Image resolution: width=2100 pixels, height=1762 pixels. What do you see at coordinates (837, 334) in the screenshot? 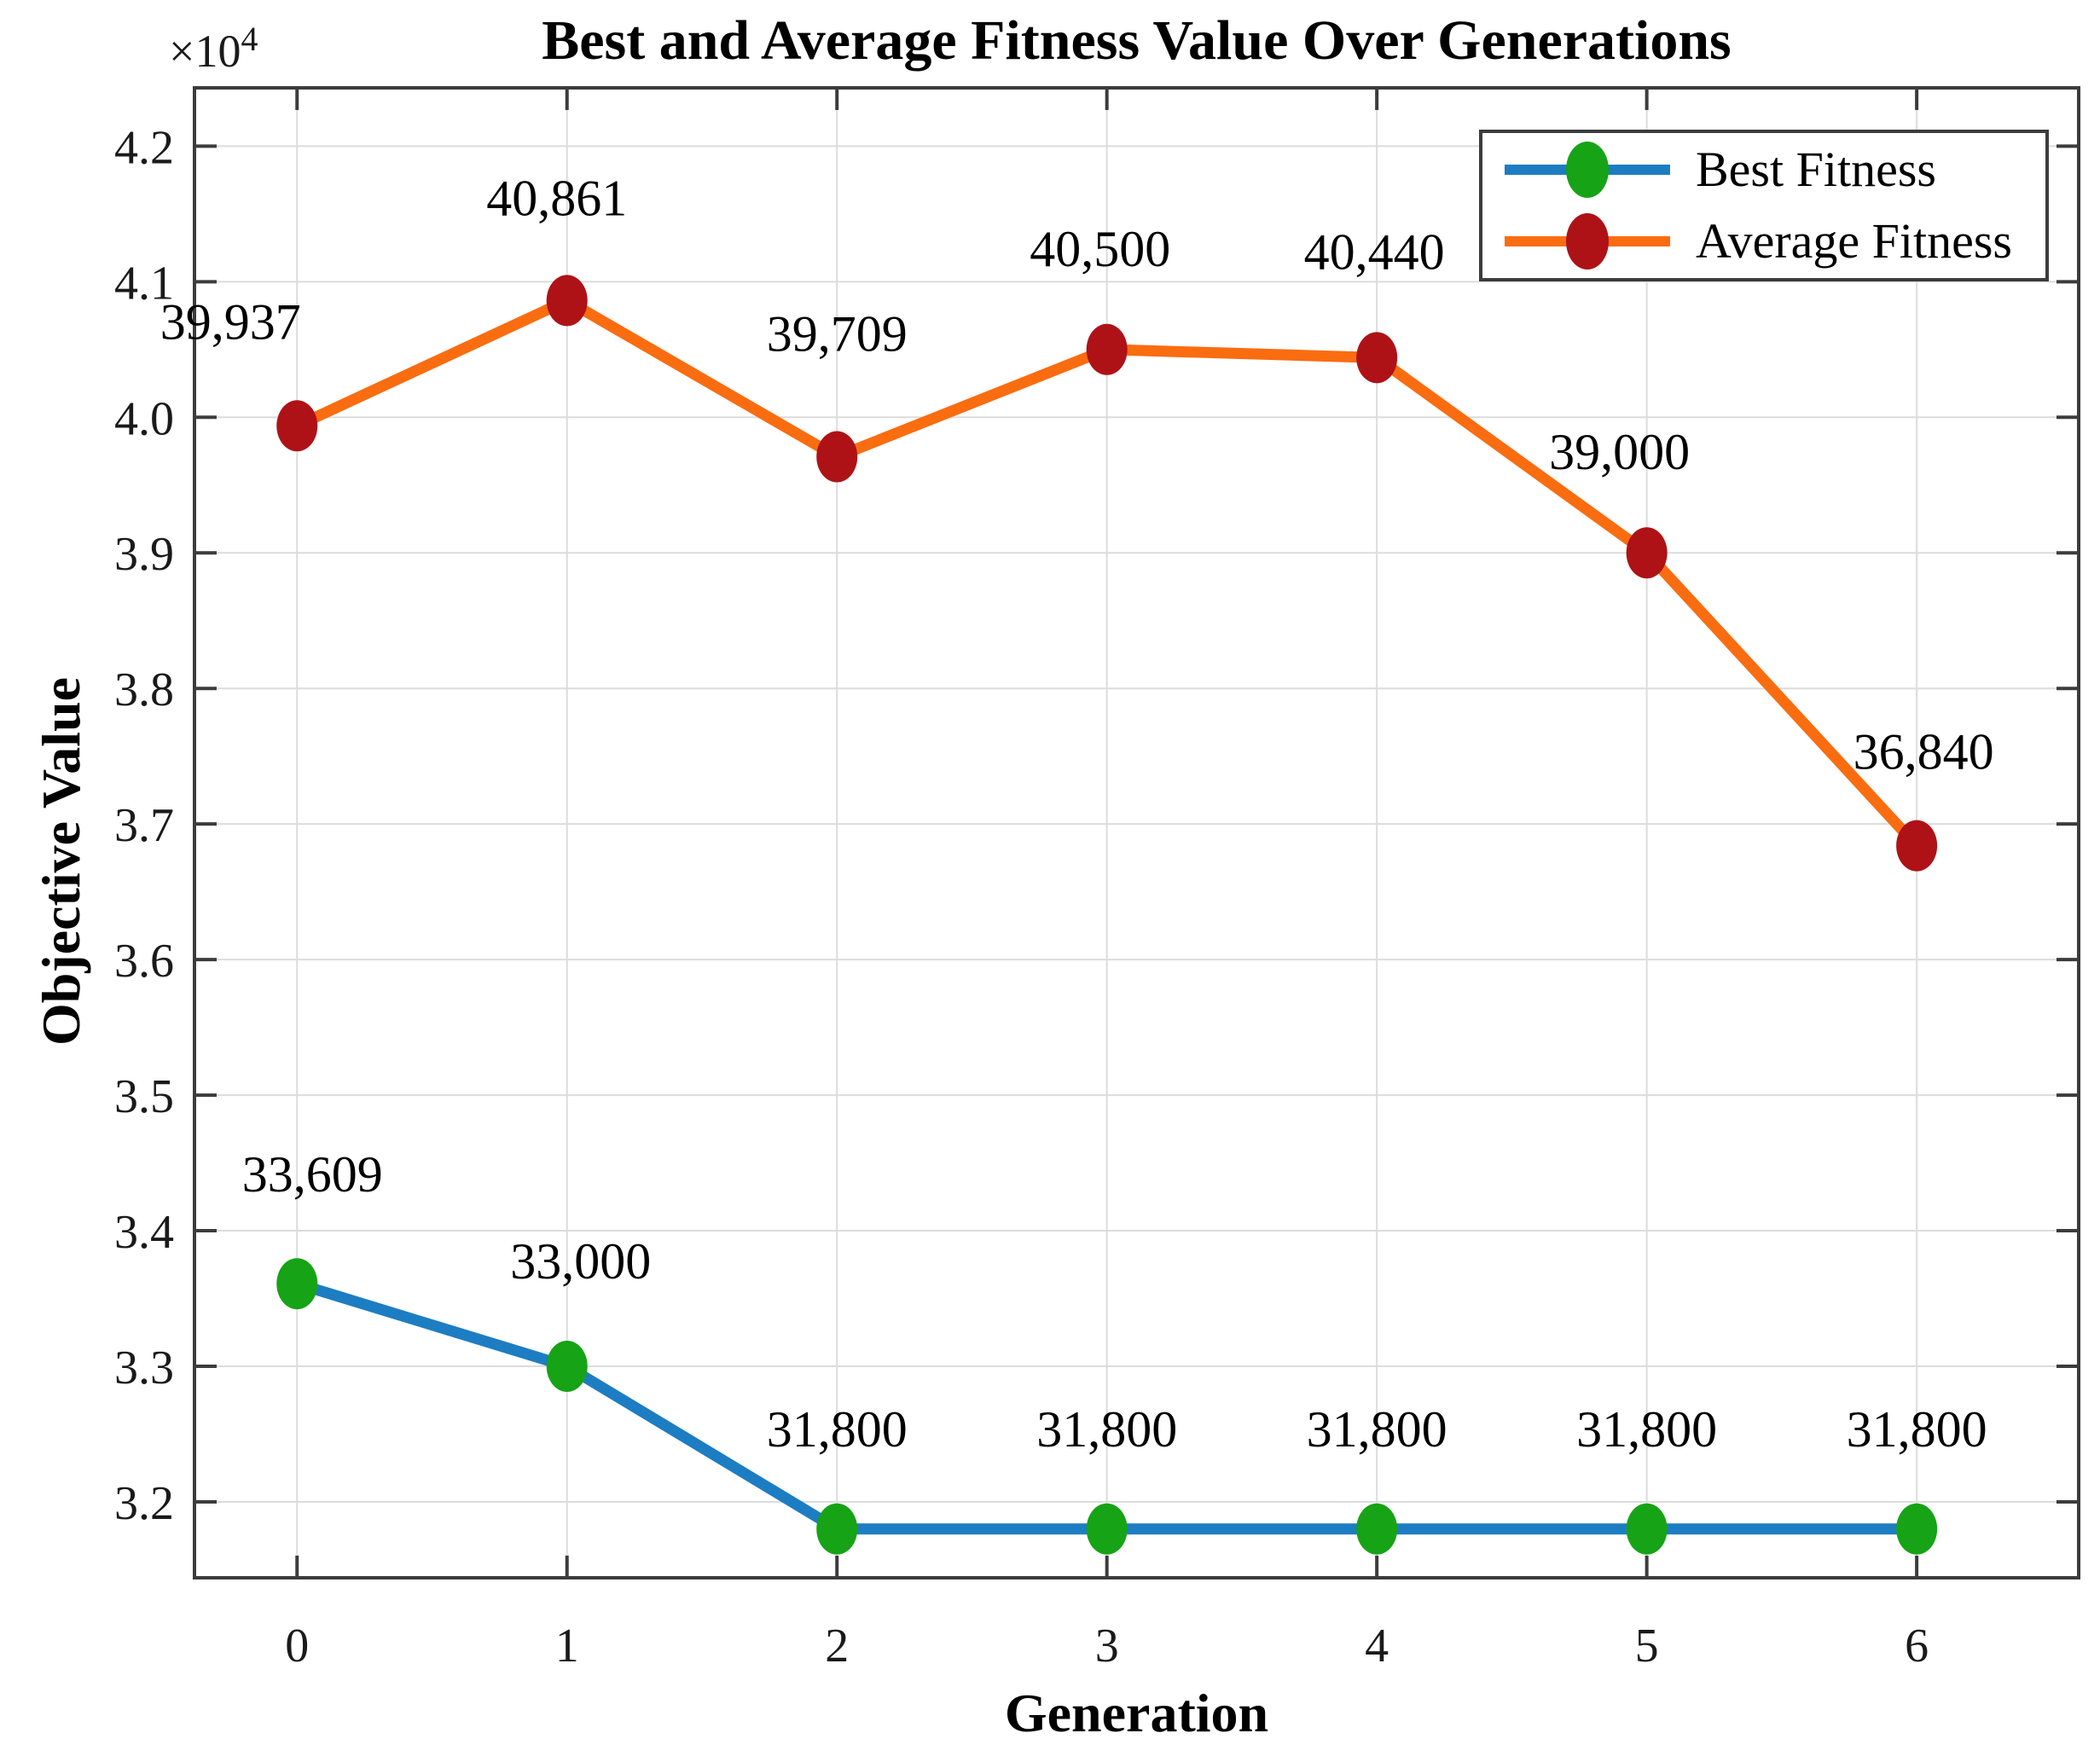
I see `data-point-label-average-fitness: 39,709` at bounding box center [837, 334].